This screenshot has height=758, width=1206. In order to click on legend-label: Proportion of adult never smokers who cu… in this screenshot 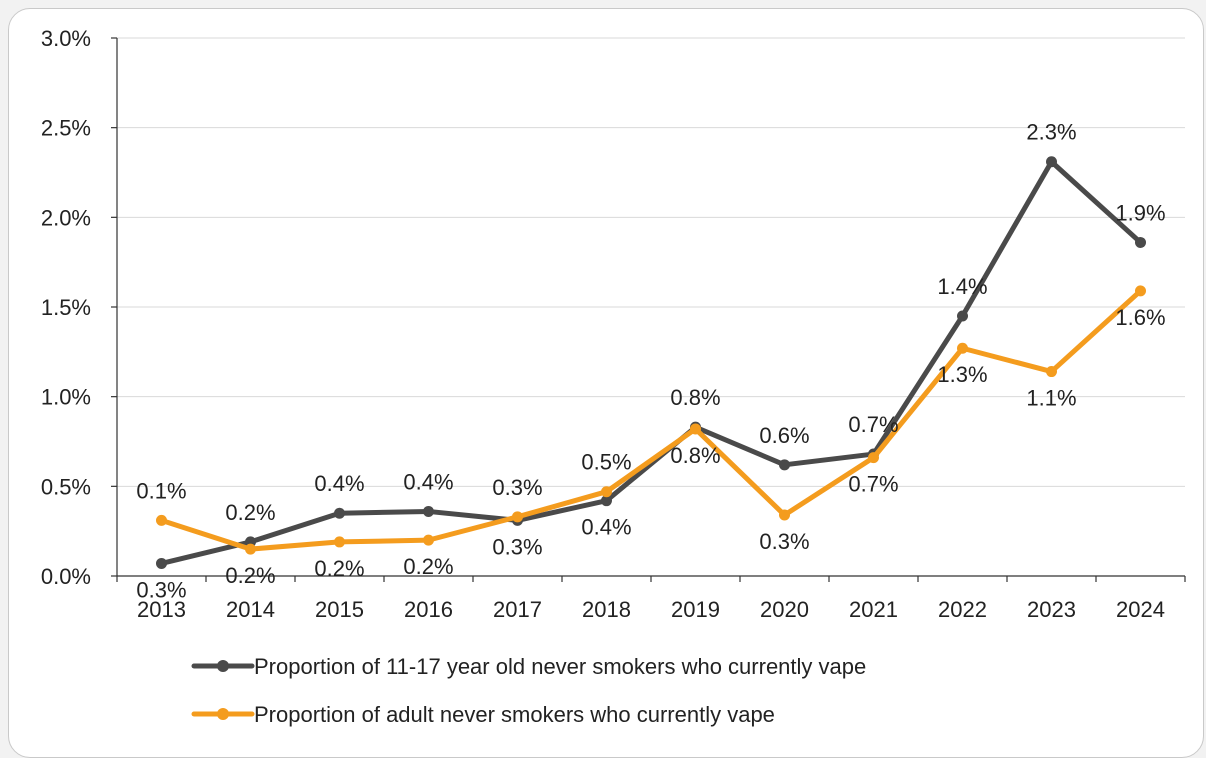, I will do `click(514, 714)`.